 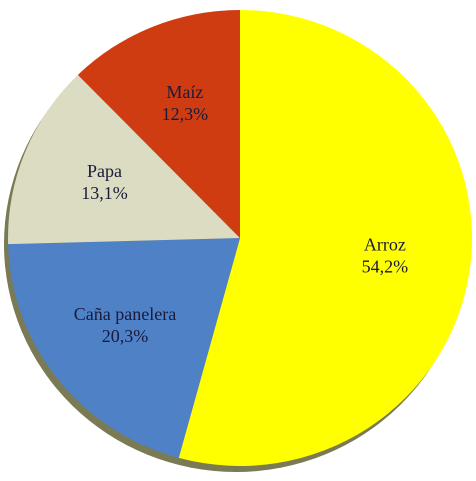 What do you see at coordinates (385, 266) in the screenshot?
I see `slice-value-label: 54,2%` at bounding box center [385, 266].